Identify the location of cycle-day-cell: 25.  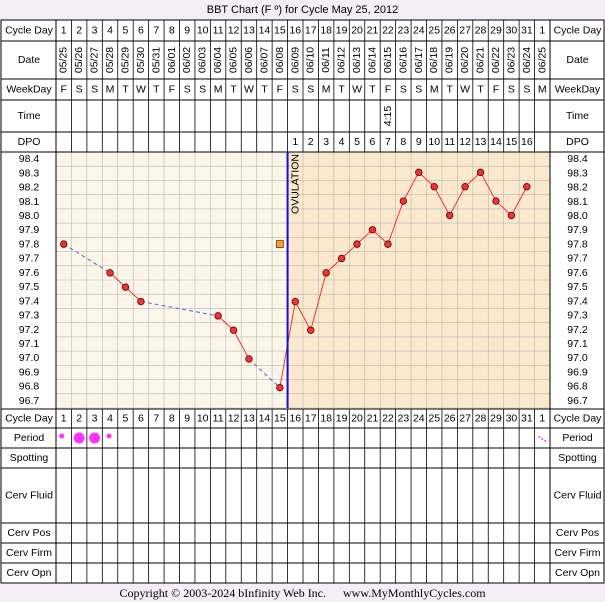
(434, 31).